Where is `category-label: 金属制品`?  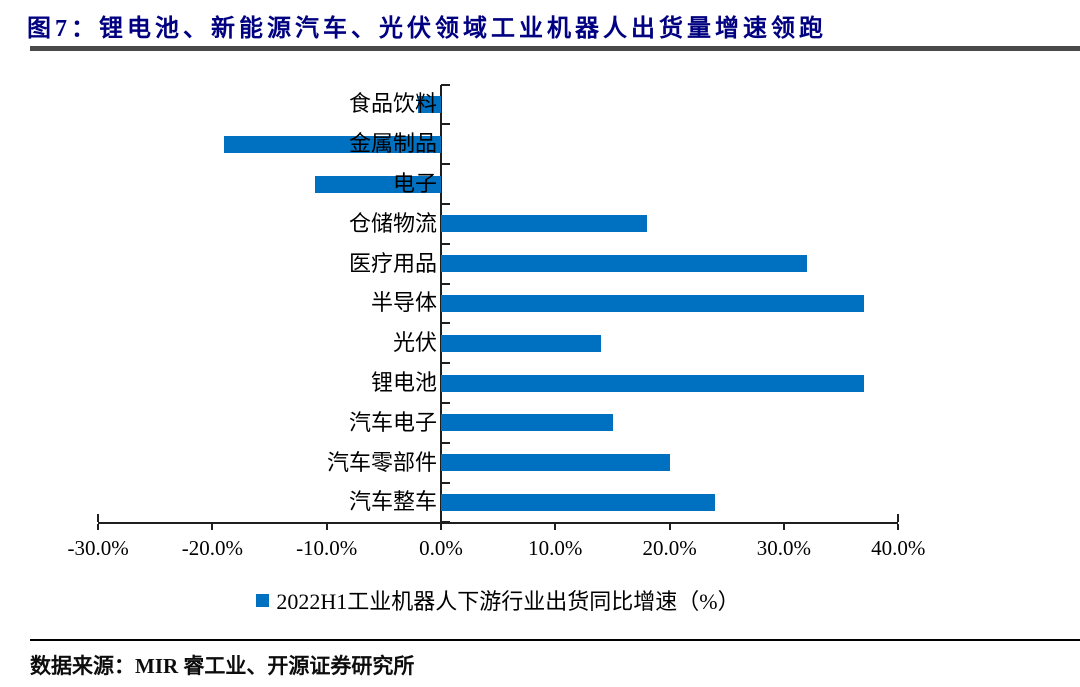 category-label: 金属制品 is located at coordinates (392, 144).